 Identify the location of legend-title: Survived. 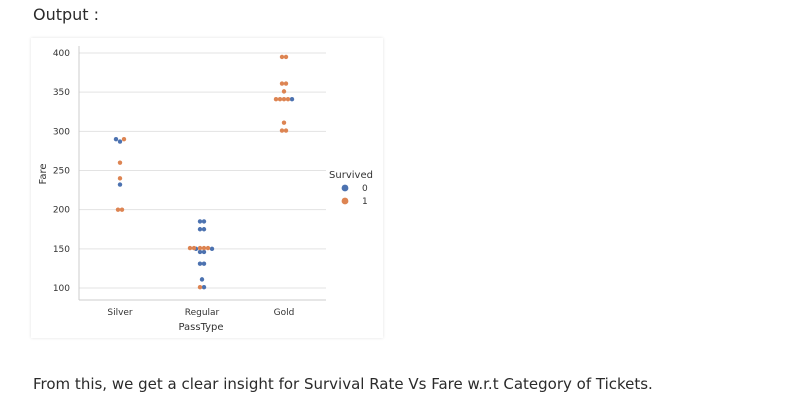
(351, 175).